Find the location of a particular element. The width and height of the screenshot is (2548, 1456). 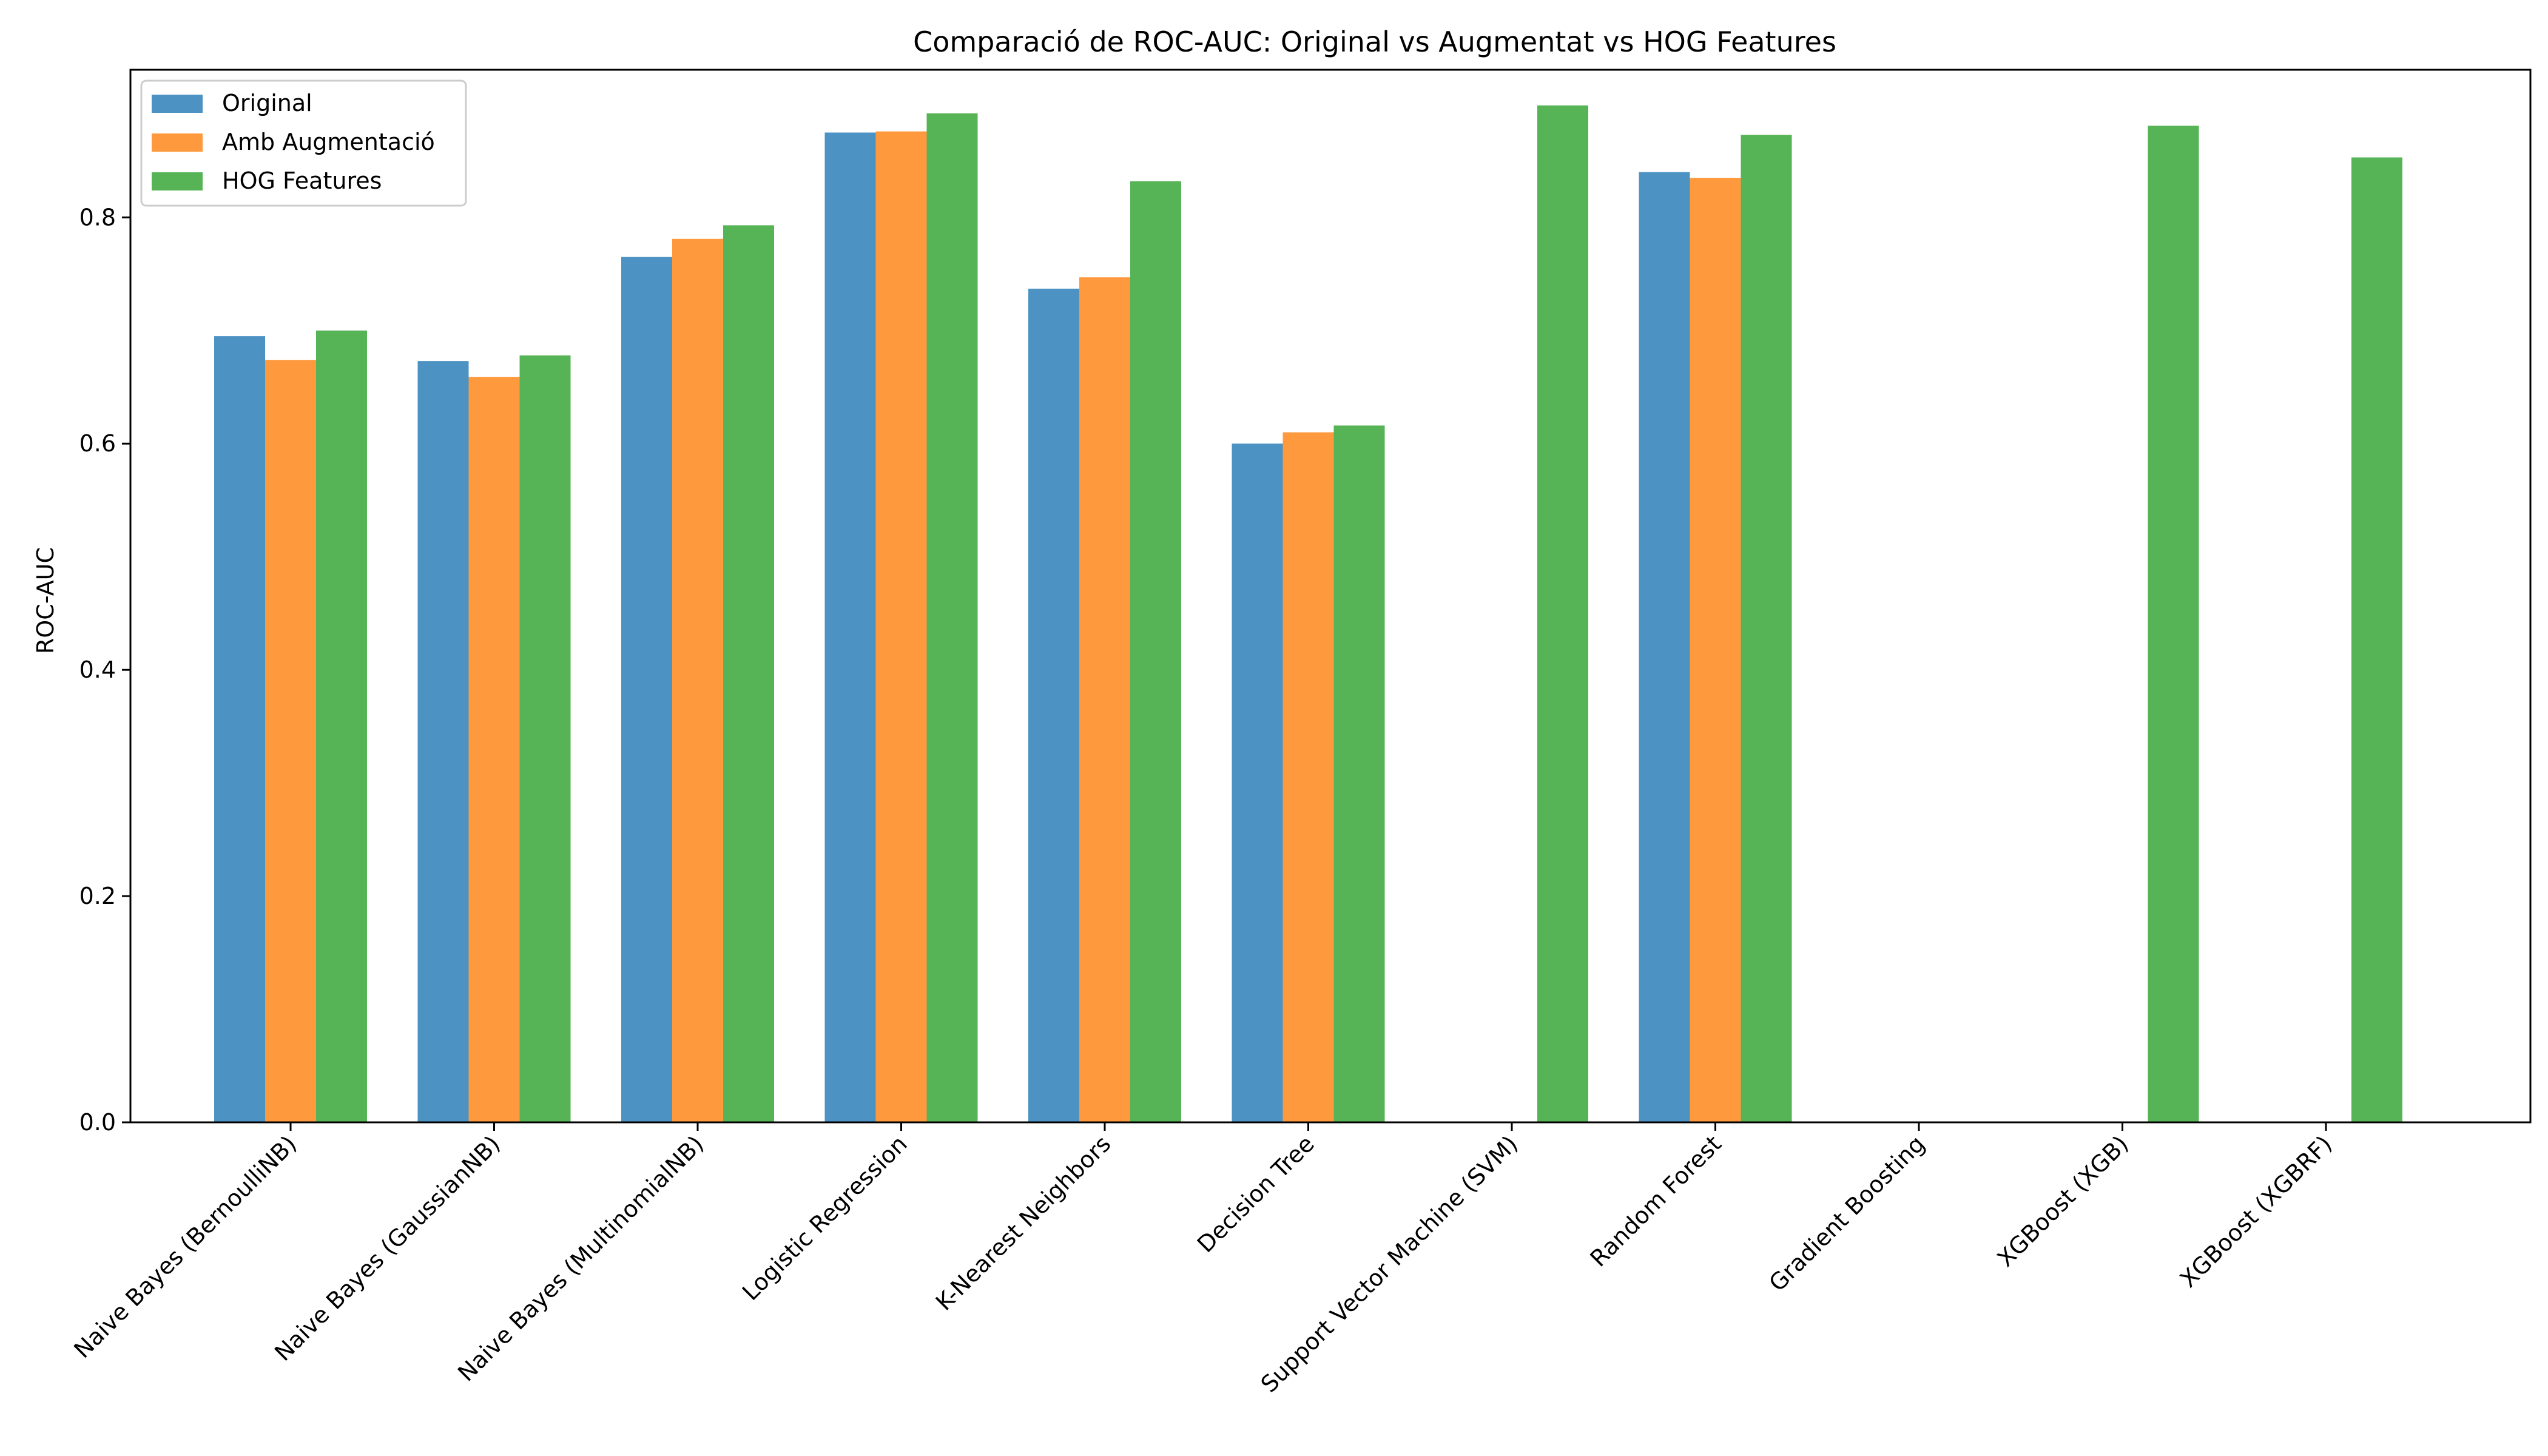

x-tick-label: K-Nearest Neighbors is located at coordinates (1023, 1223).